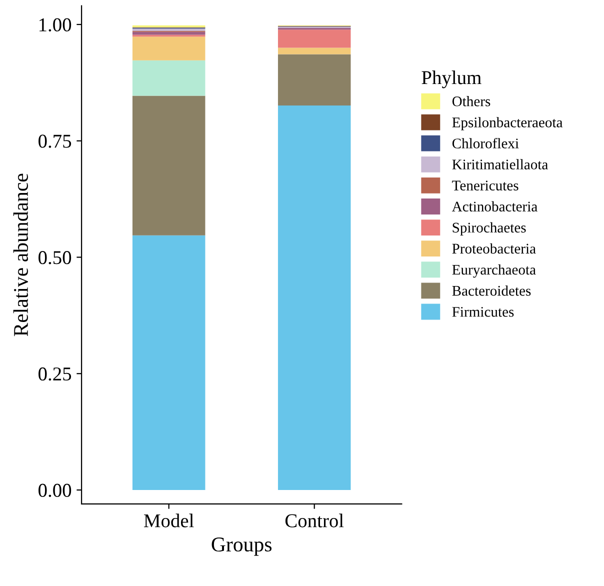  What do you see at coordinates (507, 123) in the screenshot?
I see `legend-label: Epsilonbacteraeota` at bounding box center [507, 123].